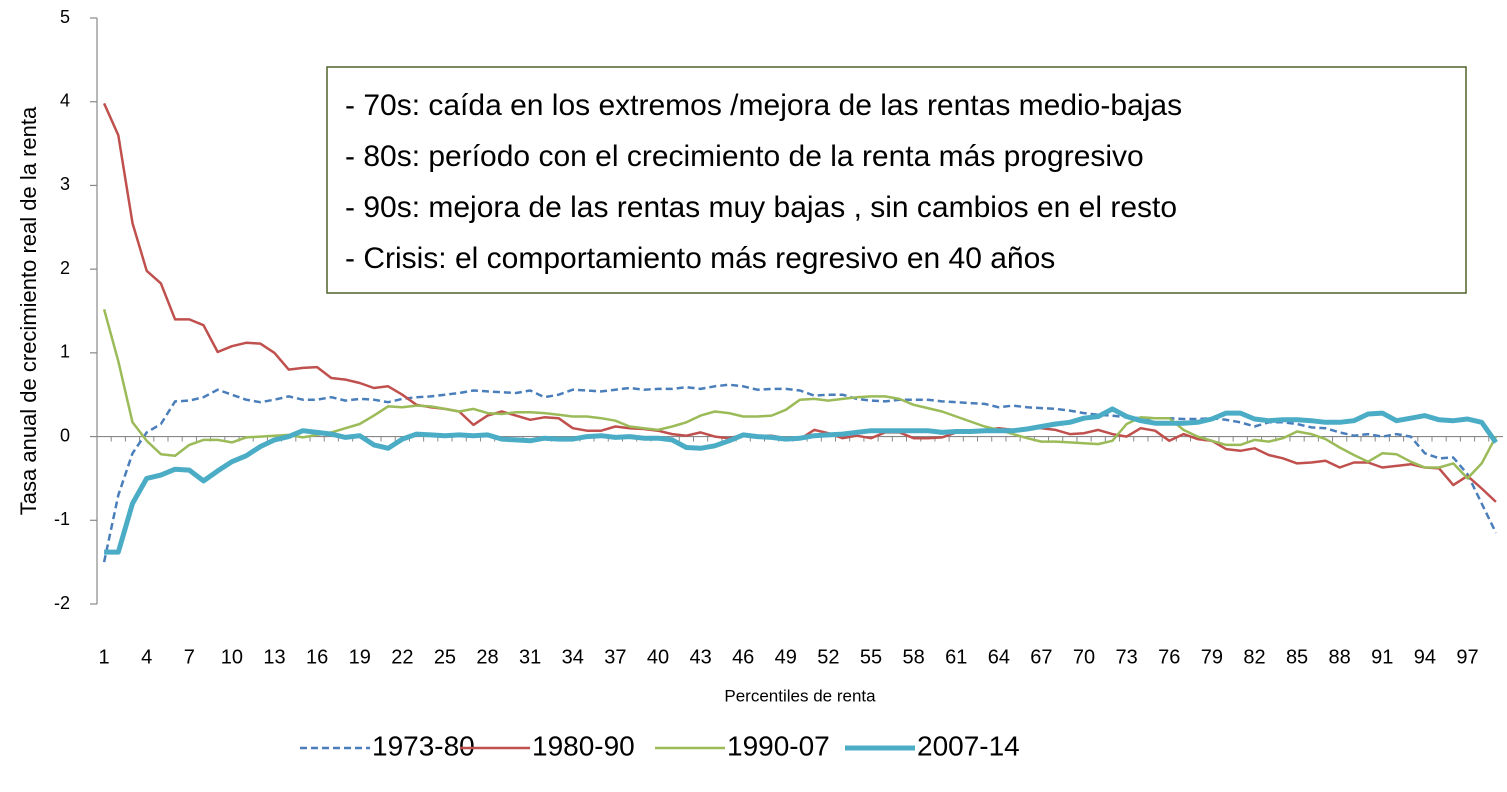 The image size is (1507, 792). What do you see at coordinates (274, 657) in the screenshot?
I see `x-tick-label: 13` at bounding box center [274, 657].